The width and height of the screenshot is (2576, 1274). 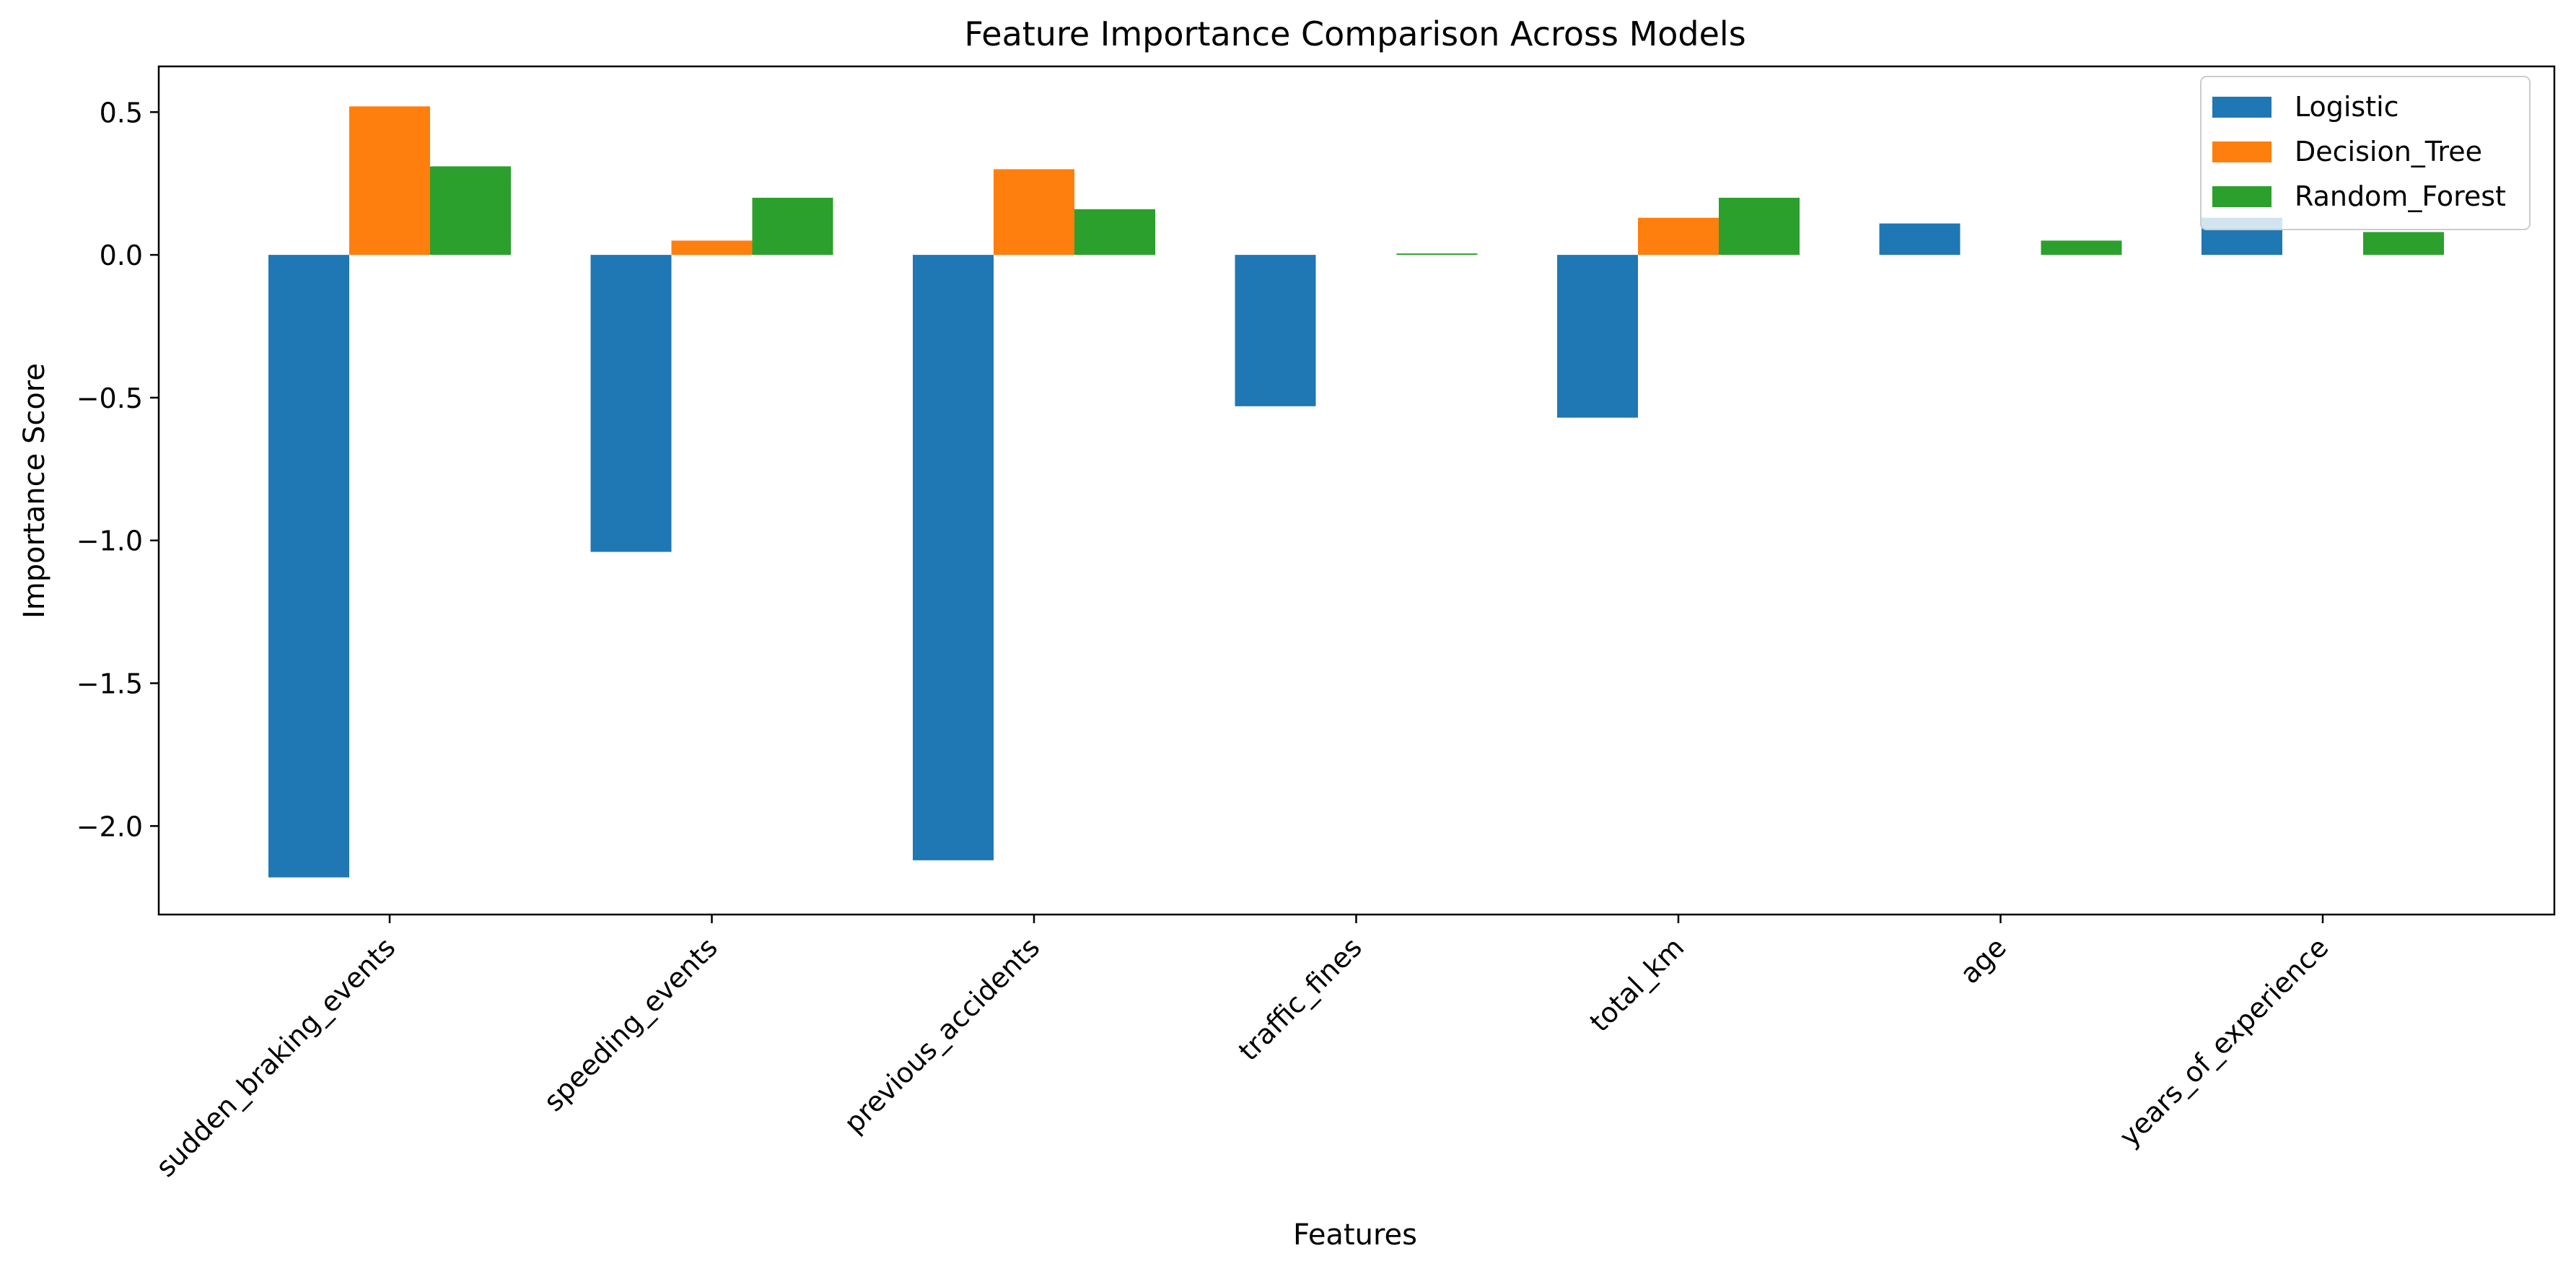 What do you see at coordinates (793, 227) in the screenshot?
I see `bar-random-forest-speeding-events` at bounding box center [793, 227].